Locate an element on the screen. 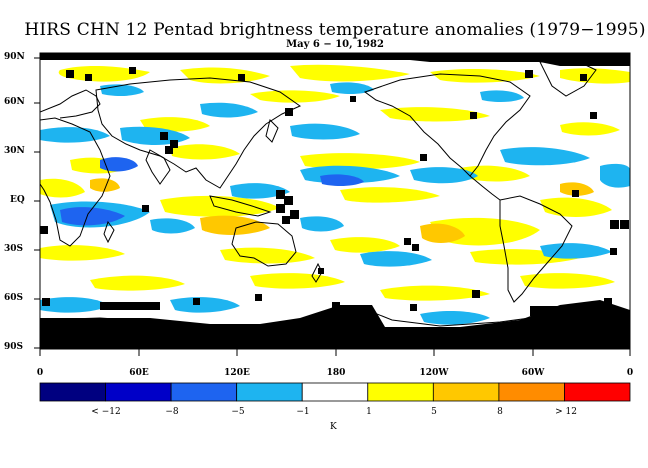  south-america-outline is located at coordinates (536, 249).